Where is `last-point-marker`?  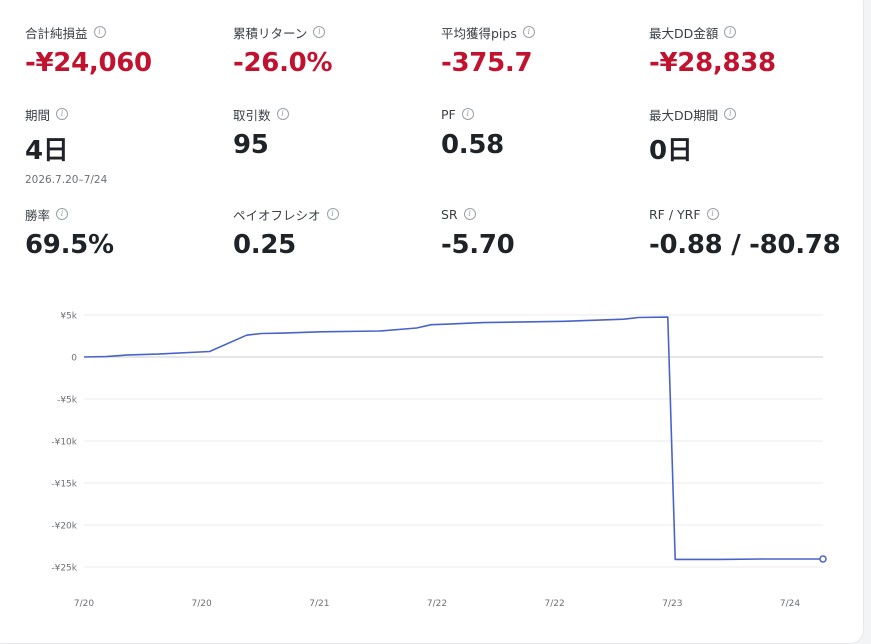 last-point-marker is located at coordinates (823, 559).